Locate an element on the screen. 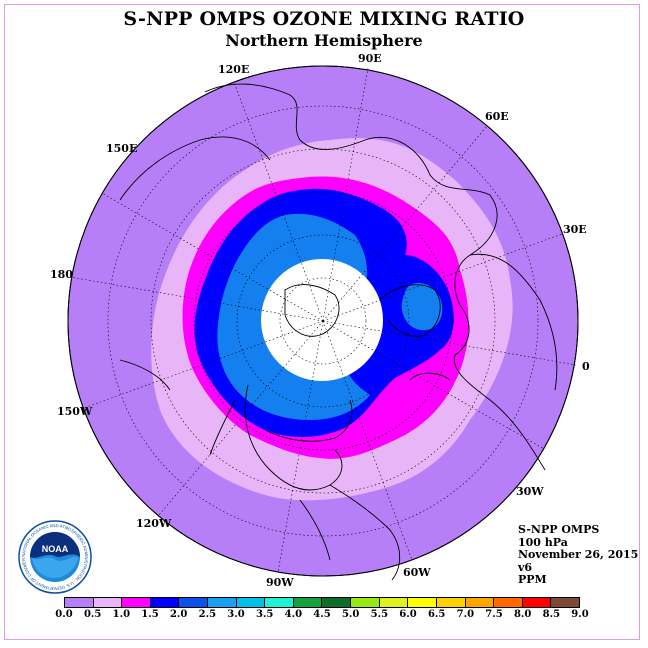  lon-label-60w: 60W is located at coordinates (417, 572).